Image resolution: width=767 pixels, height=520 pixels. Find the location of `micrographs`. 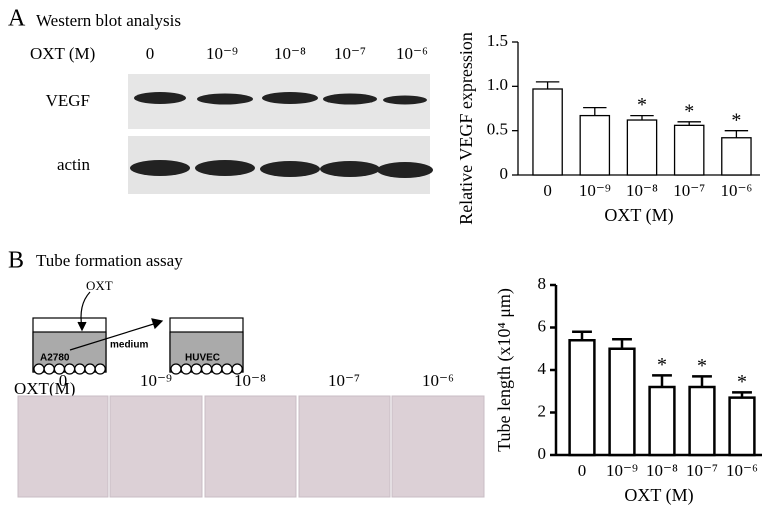

micrographs is located at coordinates (251, 446).